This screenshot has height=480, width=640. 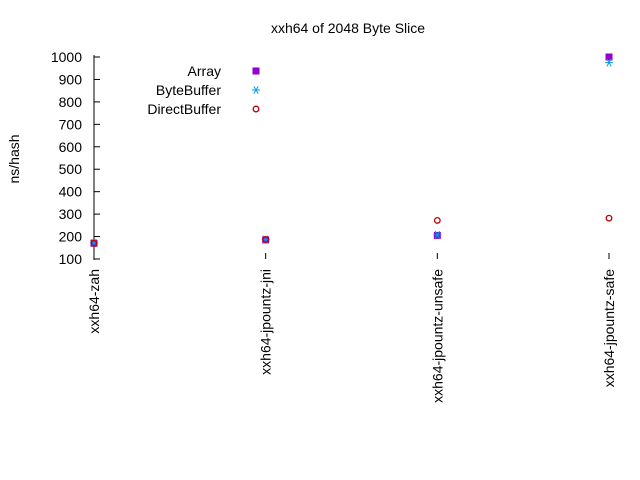 What do you see at coordinates (71, 102) in the screenshot?
I see `y-tick-label: 800` at bounding box center [71, 102].